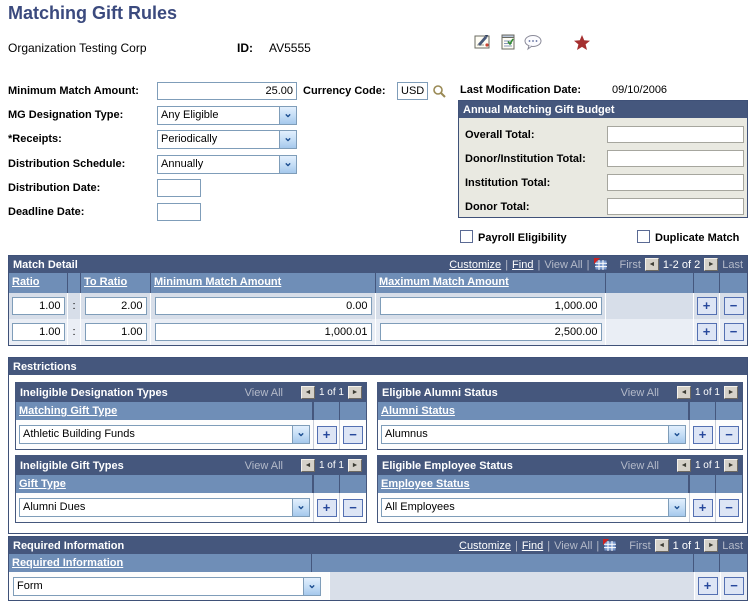 This screenshot has height=606, width=756. Describe the element at coordinates (697, 238) in the screenshot. I see `duplicate-match-label: Duplicate Match` at that location.